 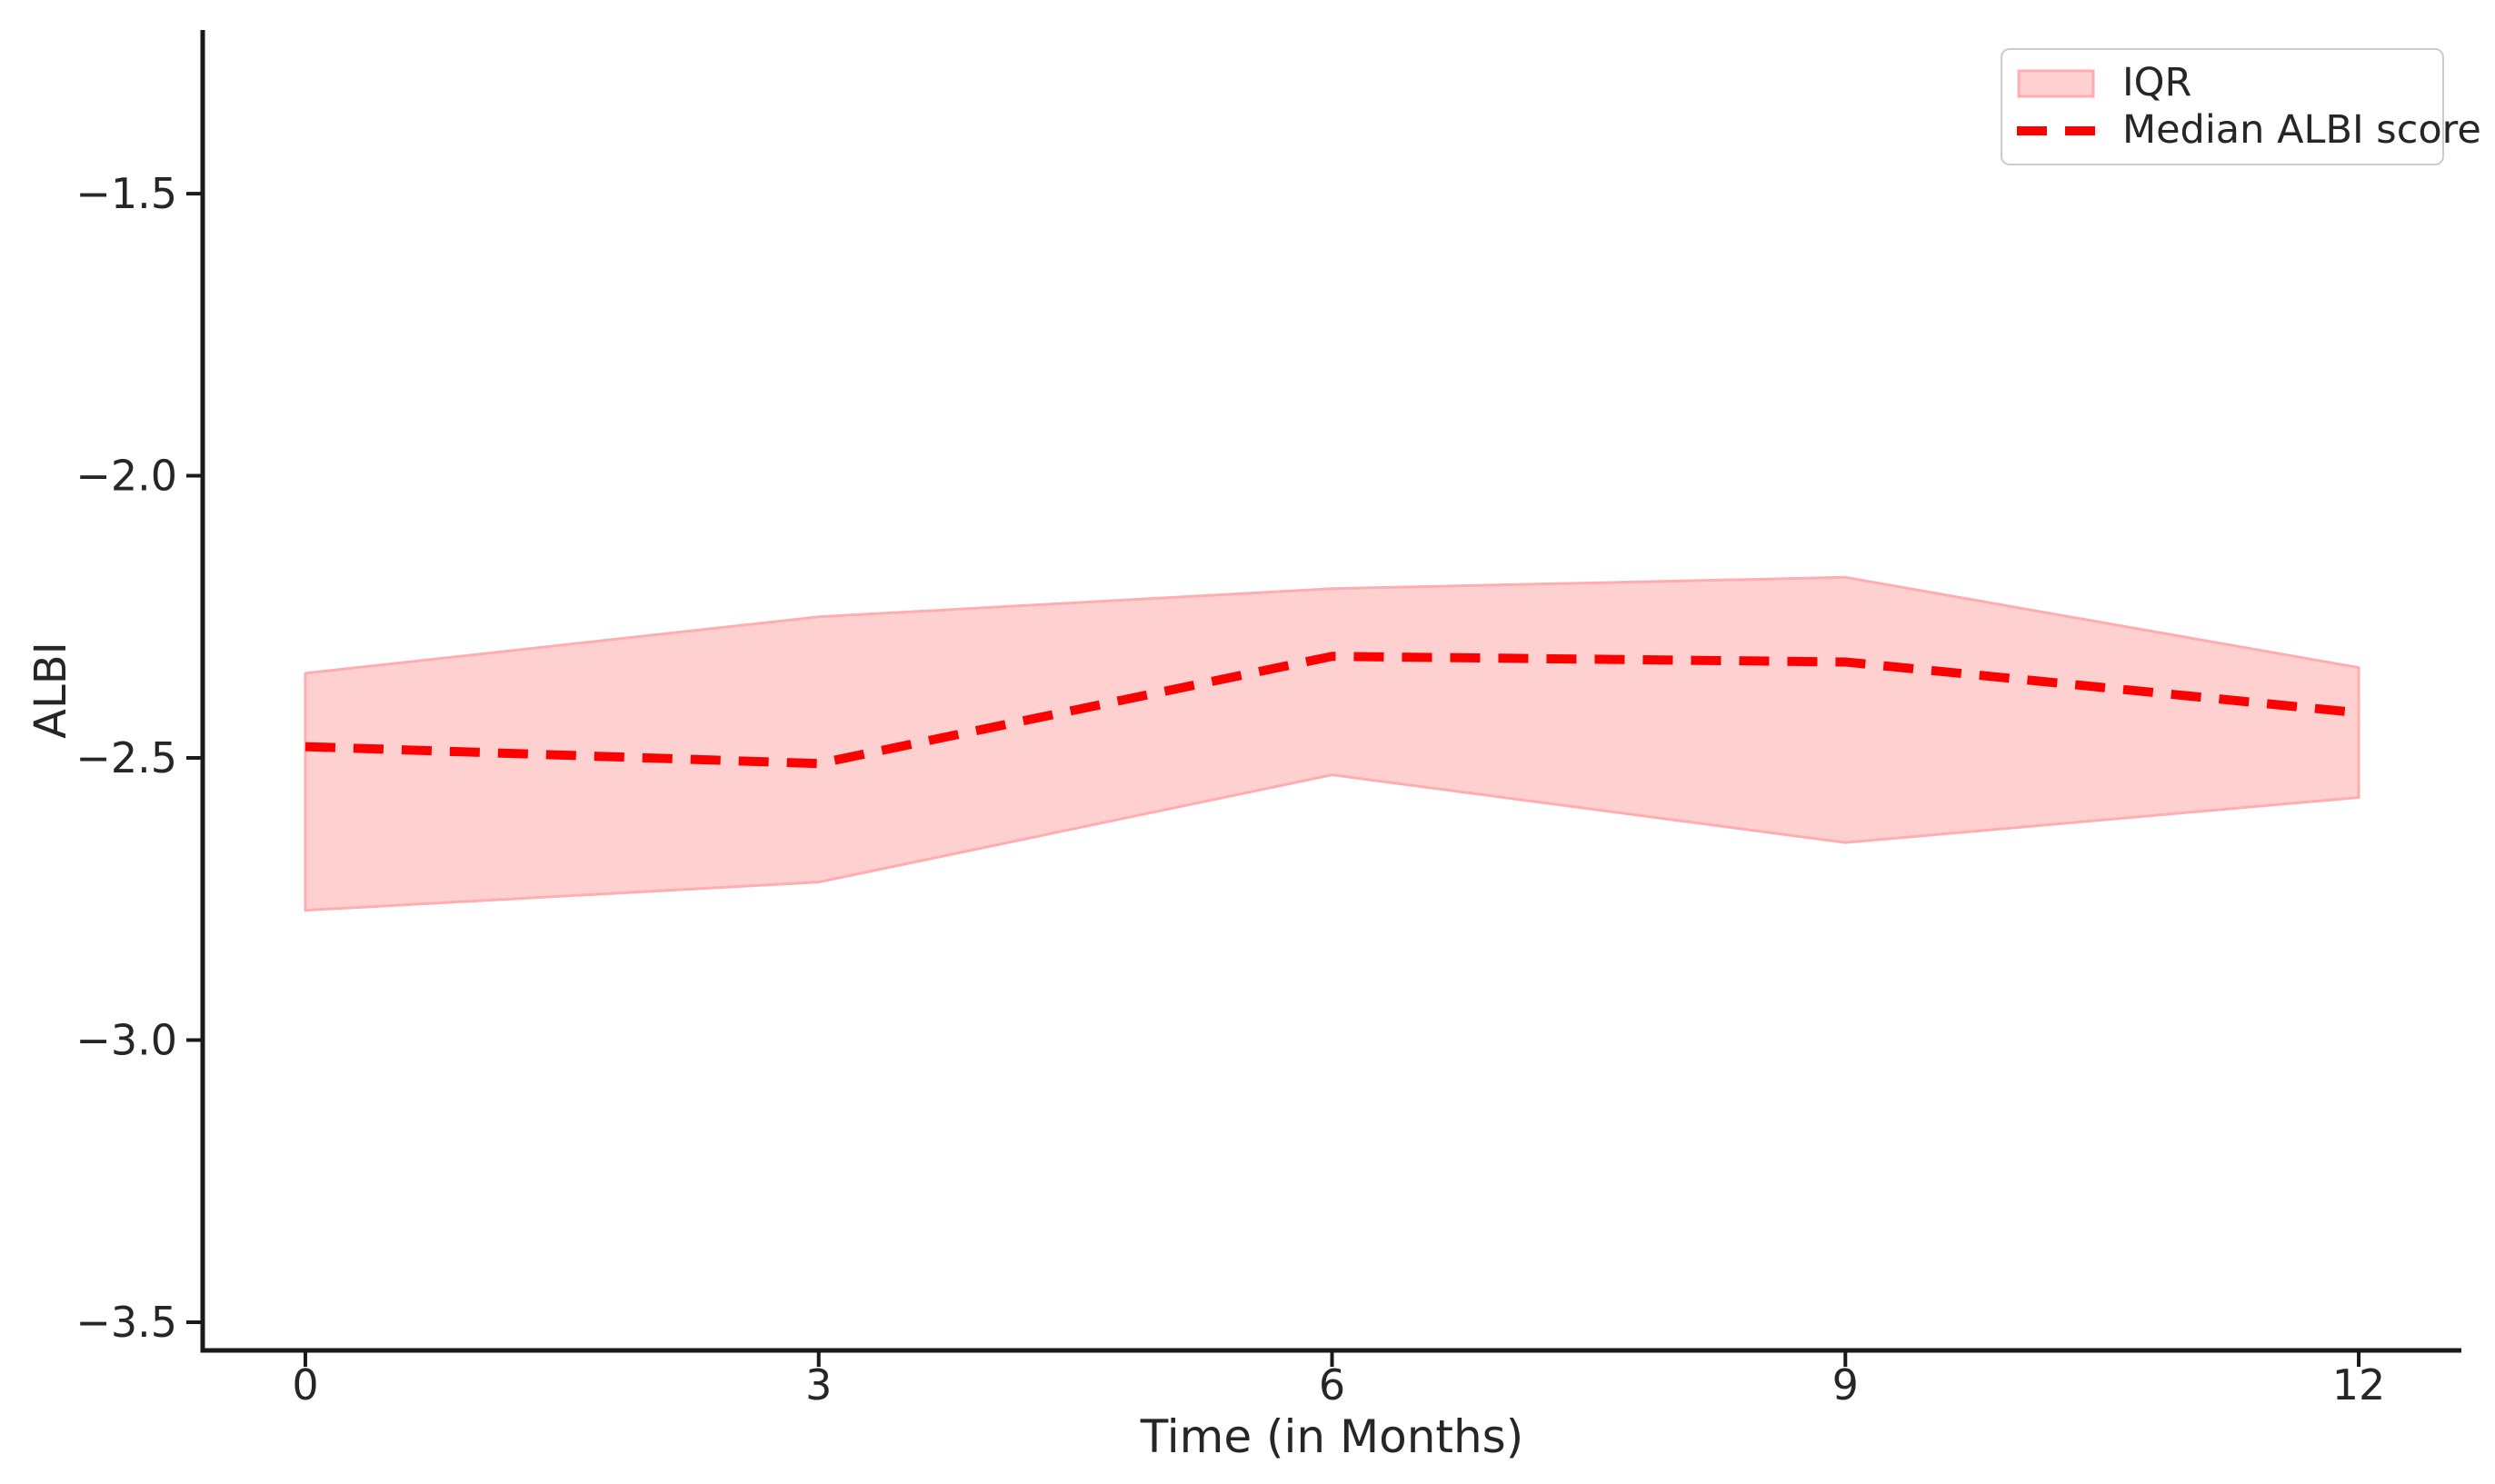 I want to click on y-tick-label: −2.0, so click(x=126, y=476).